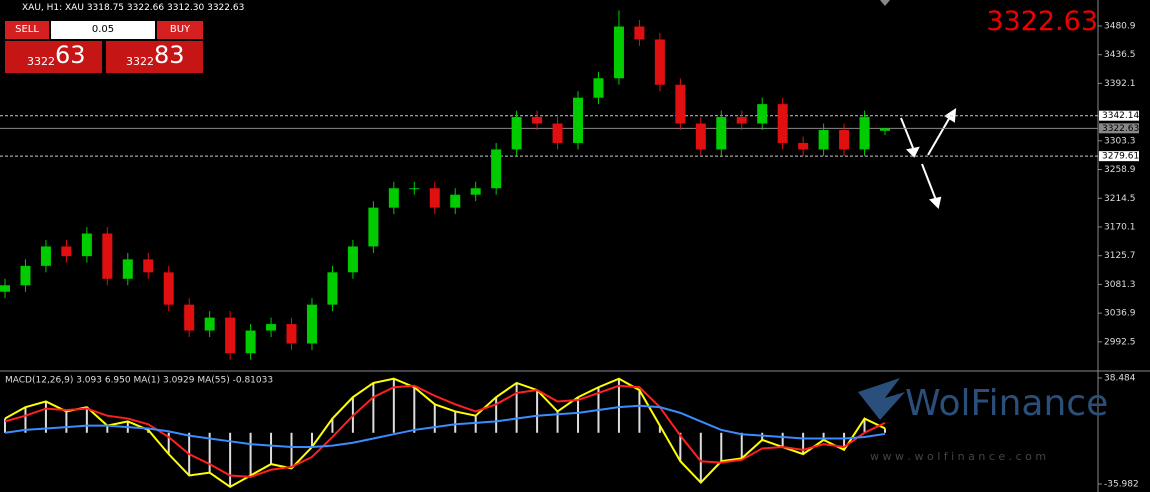 This screenshot has height=492, width=1150. What do you see at coordinates (1120, 379) in the screenshot?
I see `y-tick-label: 38.484` at bounding box center [1120, 379].